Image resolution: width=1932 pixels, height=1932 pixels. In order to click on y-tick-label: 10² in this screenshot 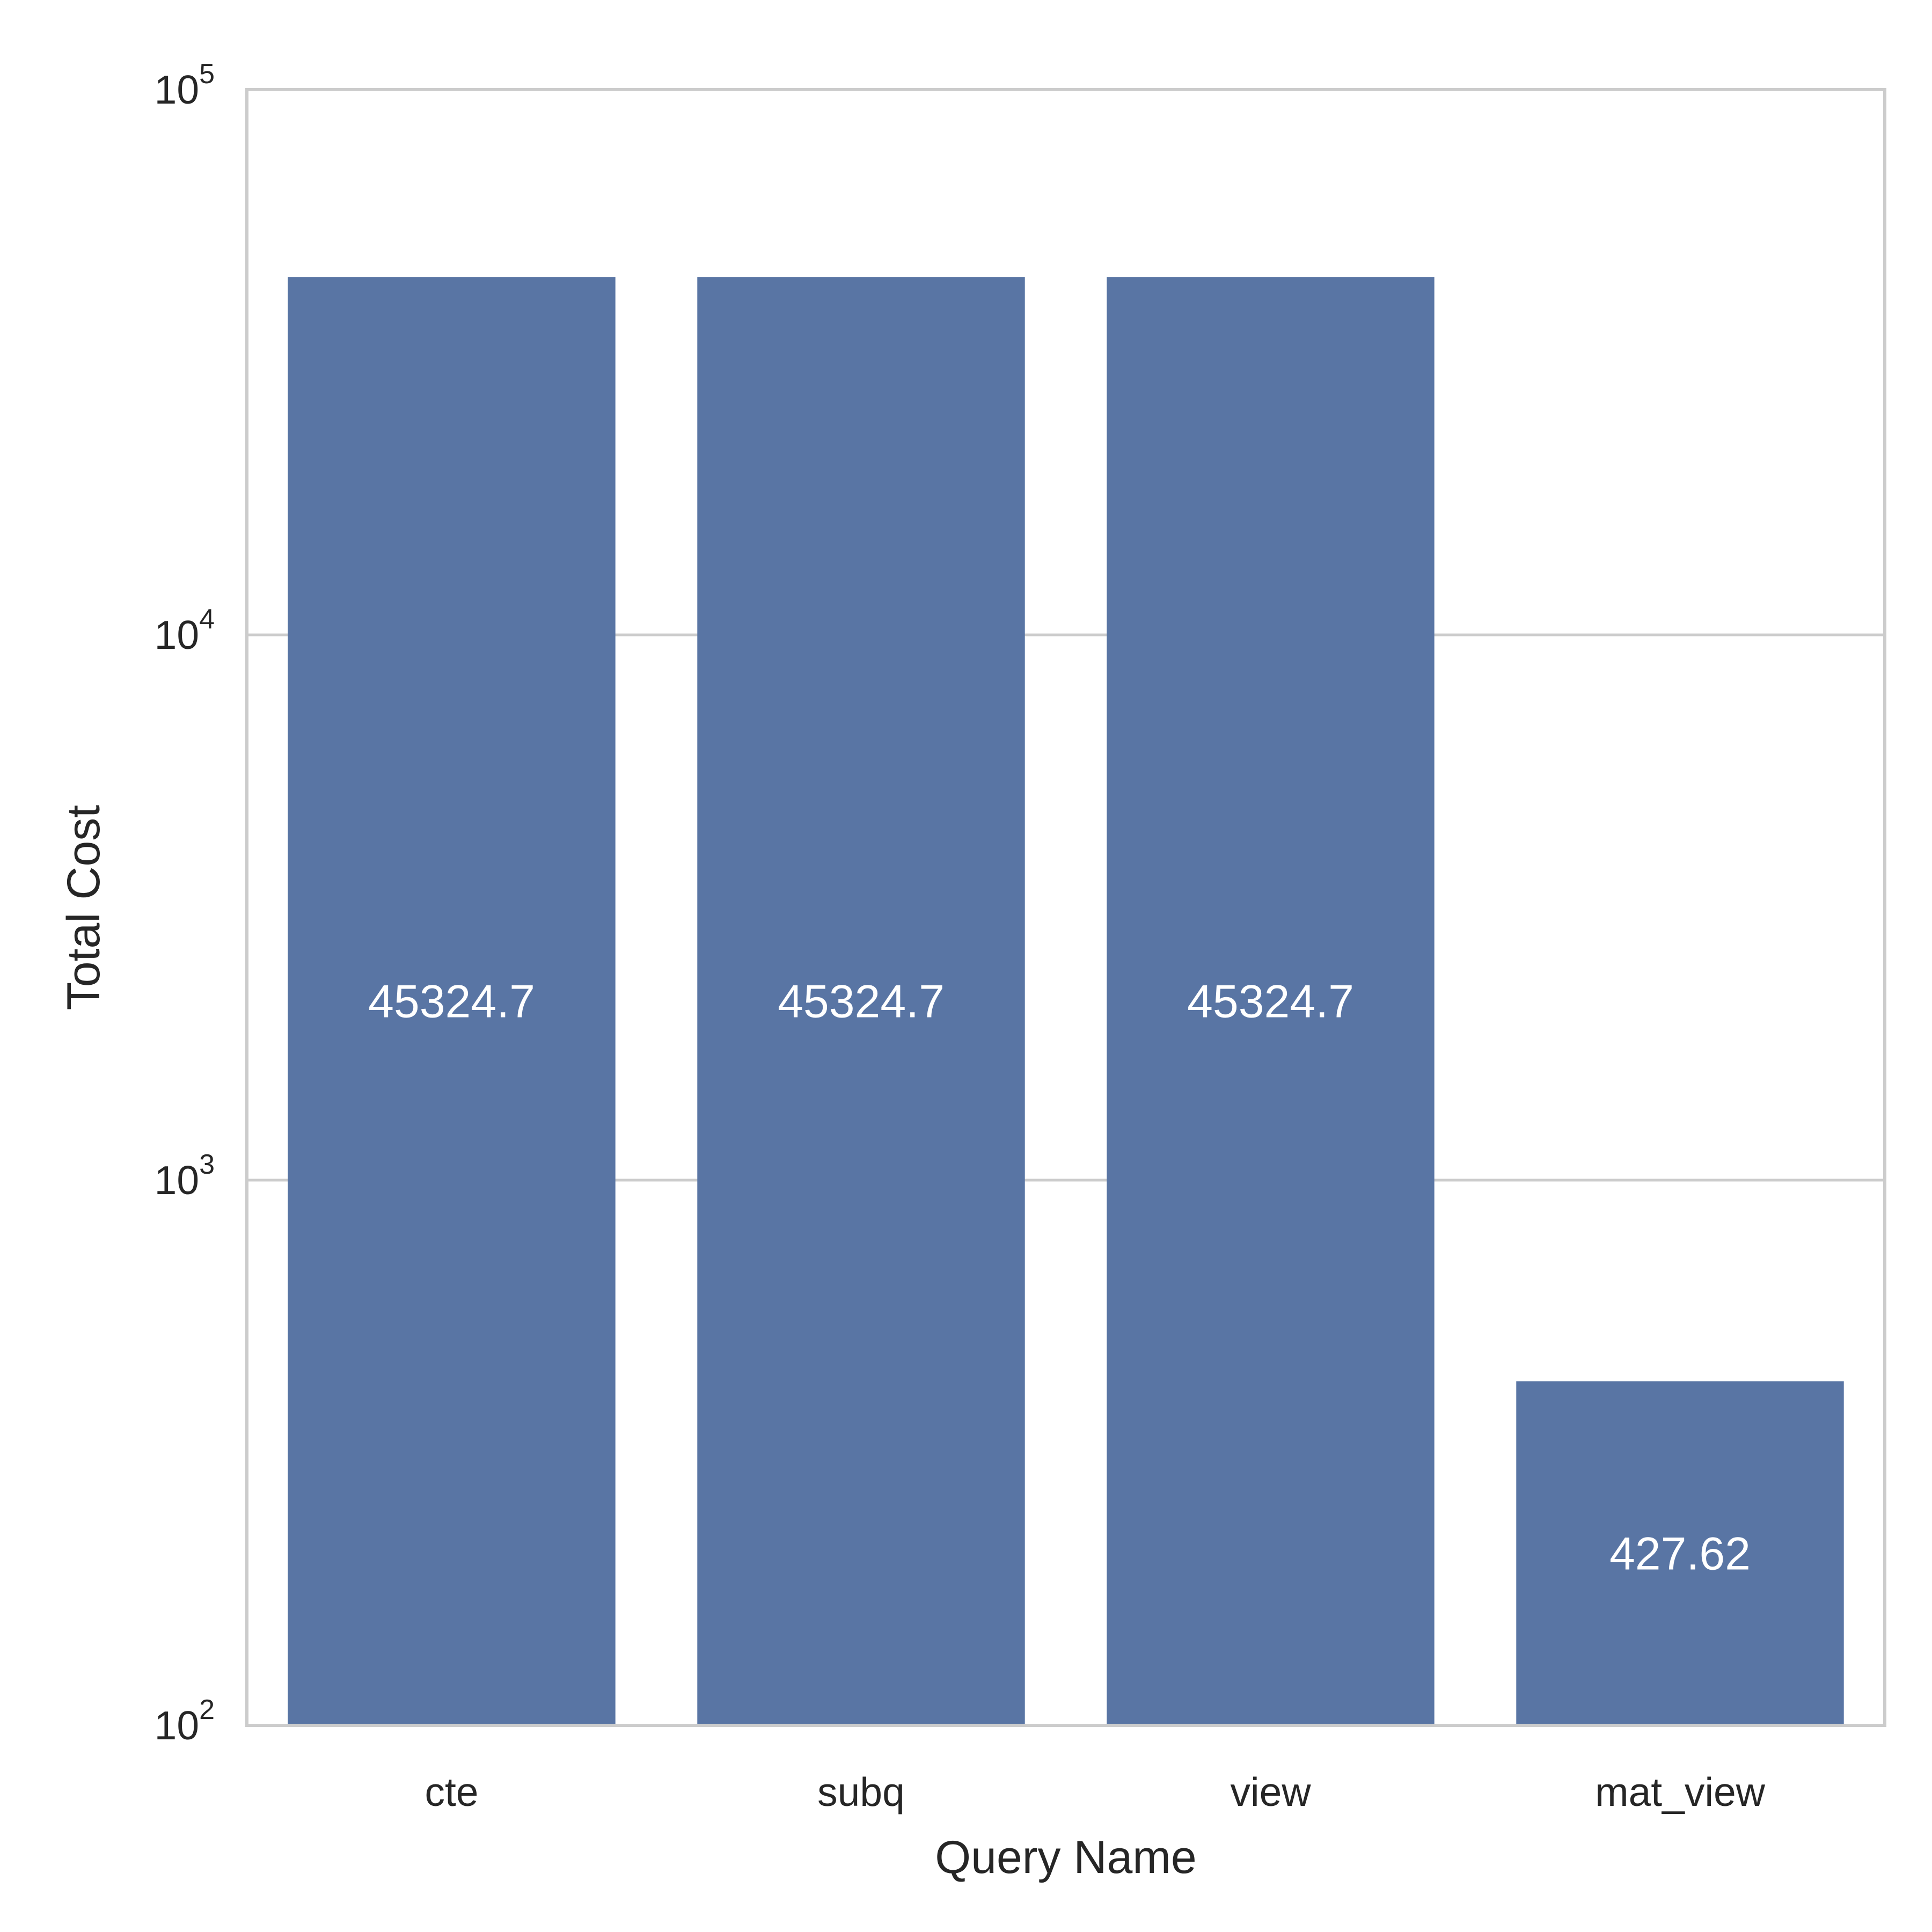, I will do `click(185, 1721)`.